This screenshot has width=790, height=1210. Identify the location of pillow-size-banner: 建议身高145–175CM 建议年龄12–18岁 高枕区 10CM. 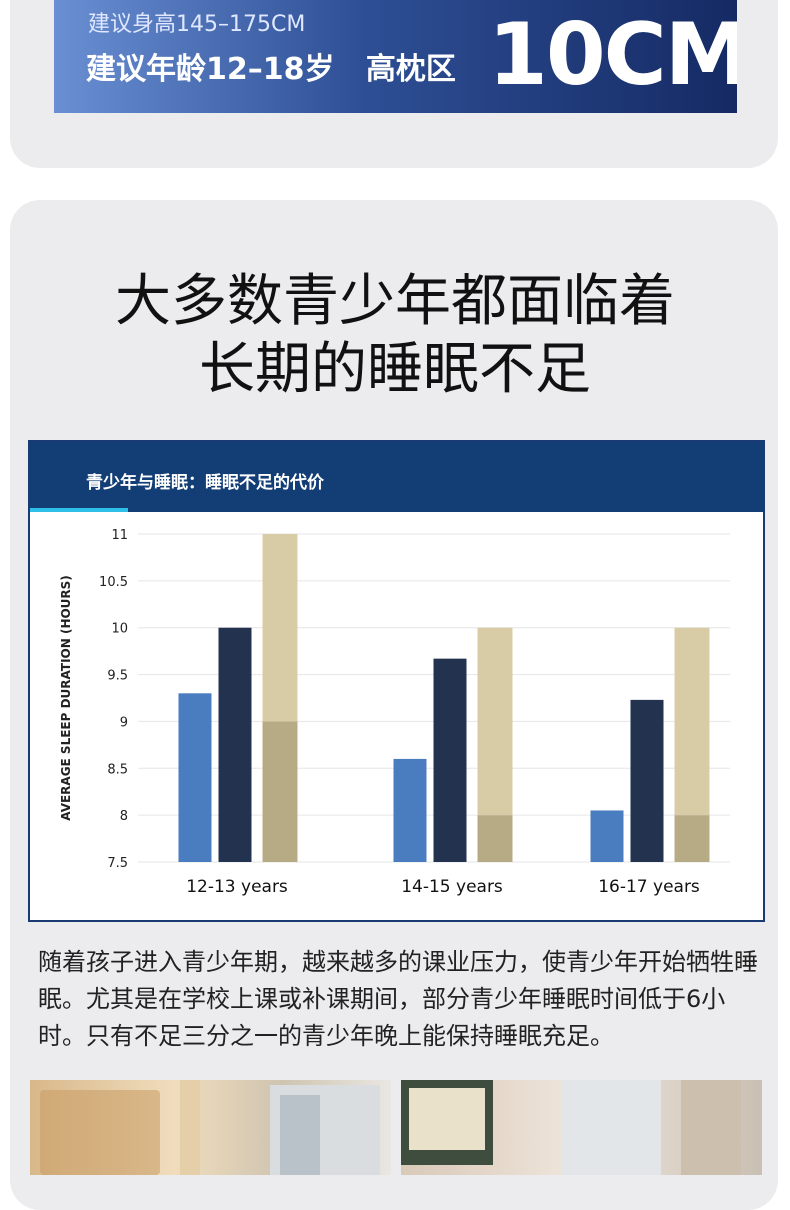
(395, 56).